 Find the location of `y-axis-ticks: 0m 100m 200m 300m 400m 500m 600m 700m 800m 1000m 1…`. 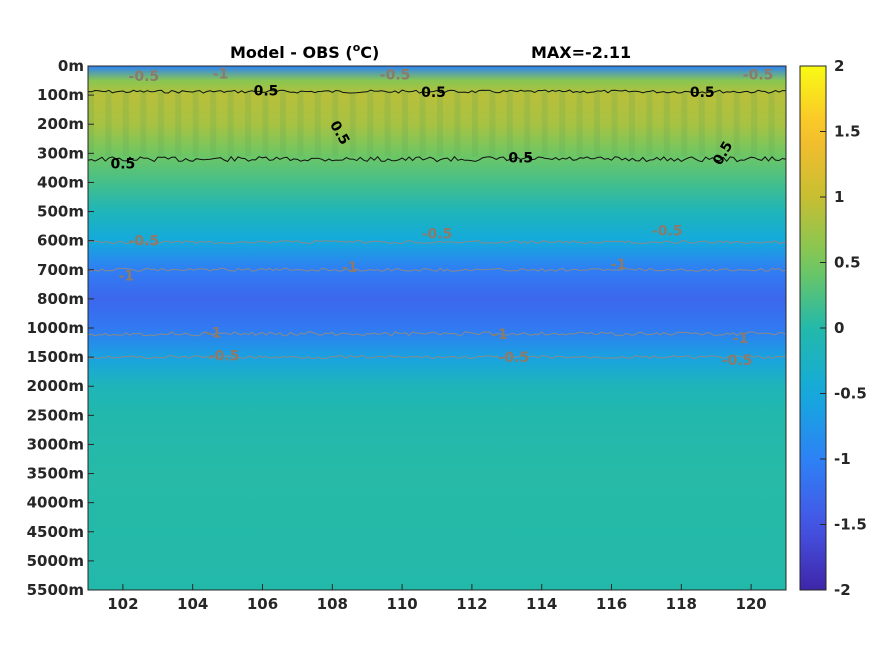

y-axis-ticks: 0m 100m 200m 300m 400m 500m 600m 700m 800m 1000m 1… is located at coordinates (60, 328).